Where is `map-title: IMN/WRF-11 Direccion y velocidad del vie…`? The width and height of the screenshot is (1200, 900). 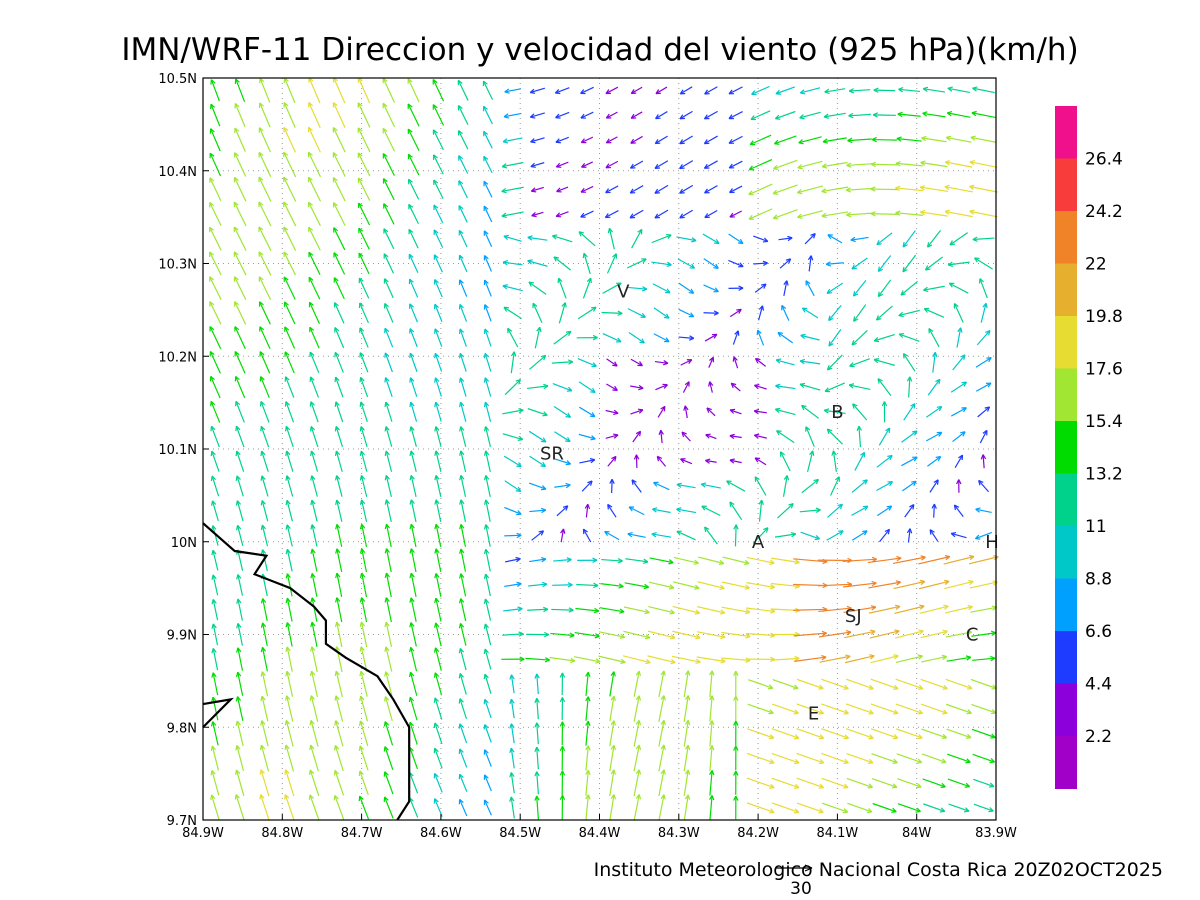 map-title: IMN/WRF-11 Direccion y velocidad del vie… is located at coordinates (599, 50).